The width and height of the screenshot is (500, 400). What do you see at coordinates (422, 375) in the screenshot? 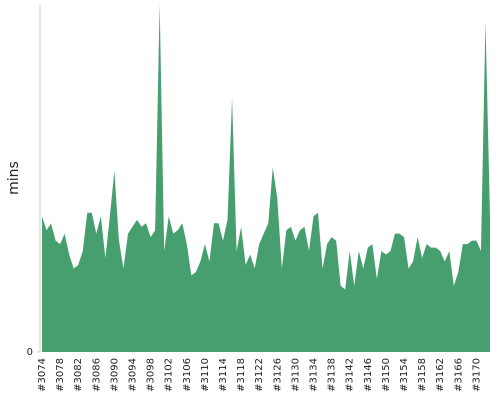
I see `x-tick-label: #3158` at bounding box center [422, 375].